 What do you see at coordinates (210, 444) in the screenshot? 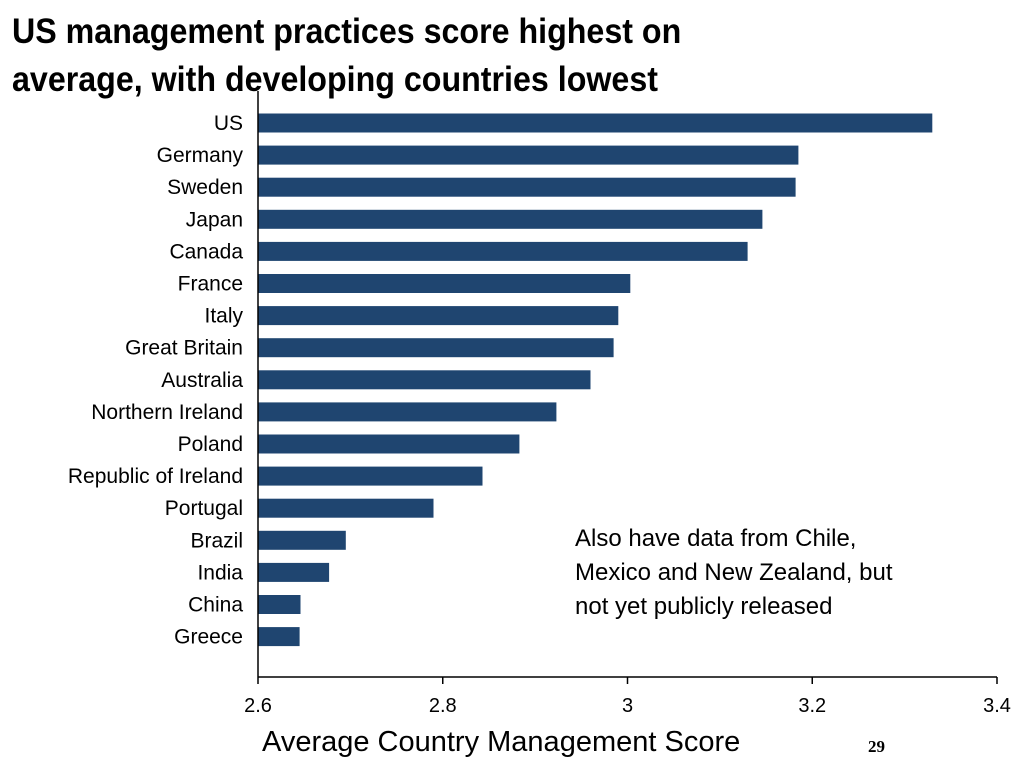
I see `category-label: Poland` at bounding box center [210, 444].